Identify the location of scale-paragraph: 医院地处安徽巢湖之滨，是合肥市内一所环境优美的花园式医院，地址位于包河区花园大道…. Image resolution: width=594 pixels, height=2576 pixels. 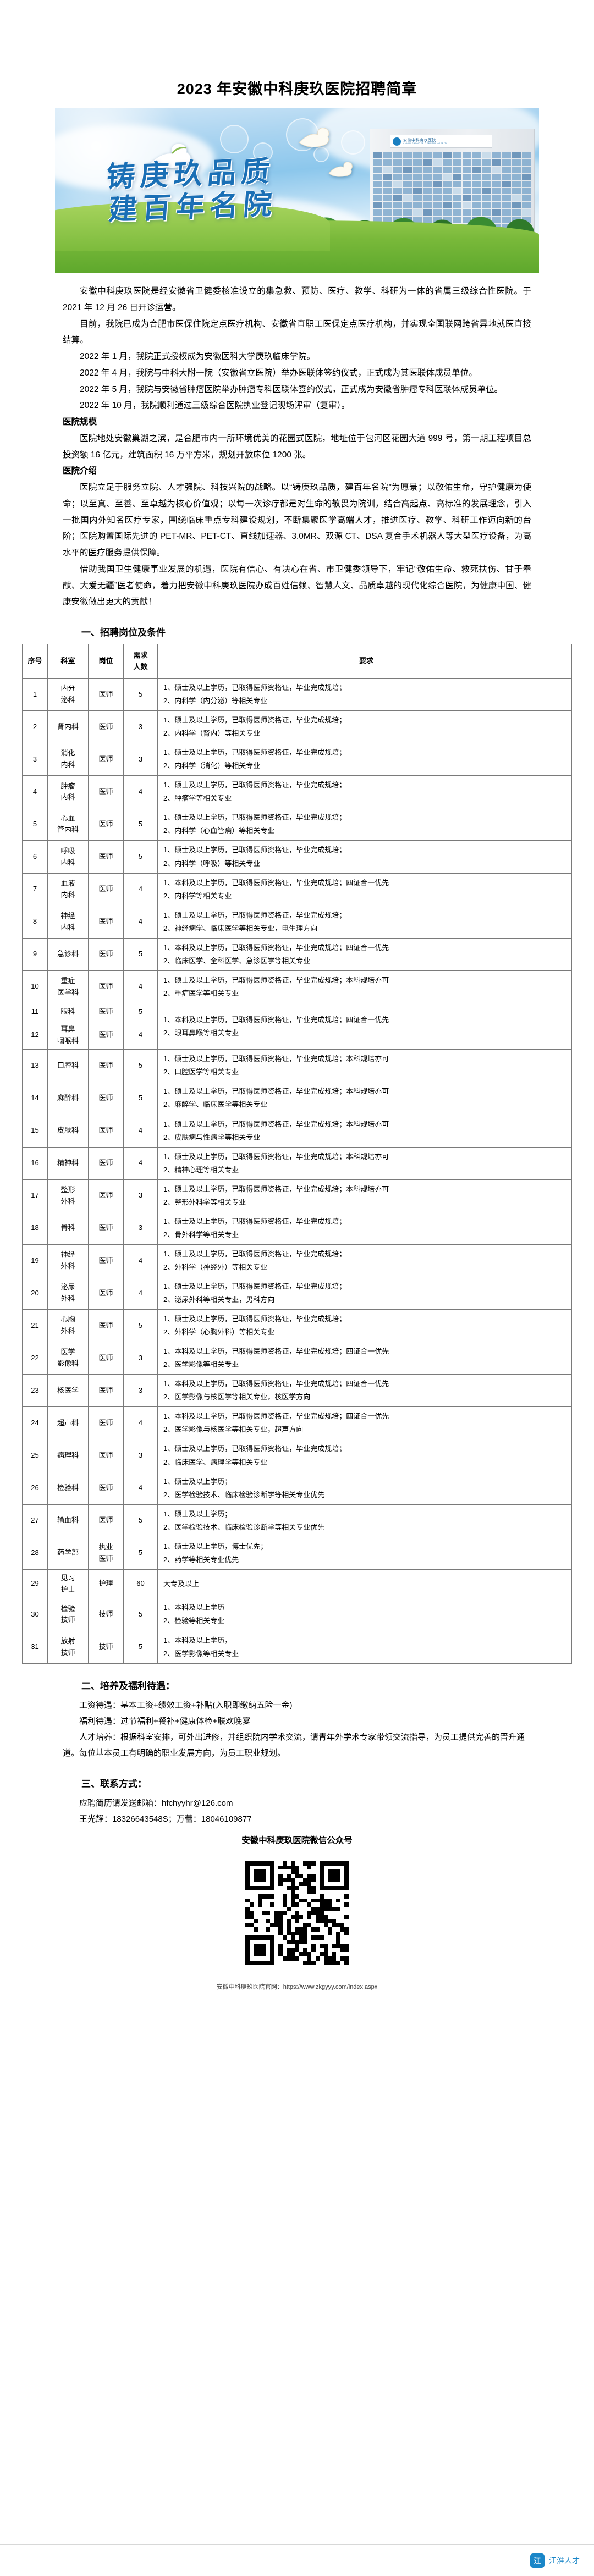
(297, 446).